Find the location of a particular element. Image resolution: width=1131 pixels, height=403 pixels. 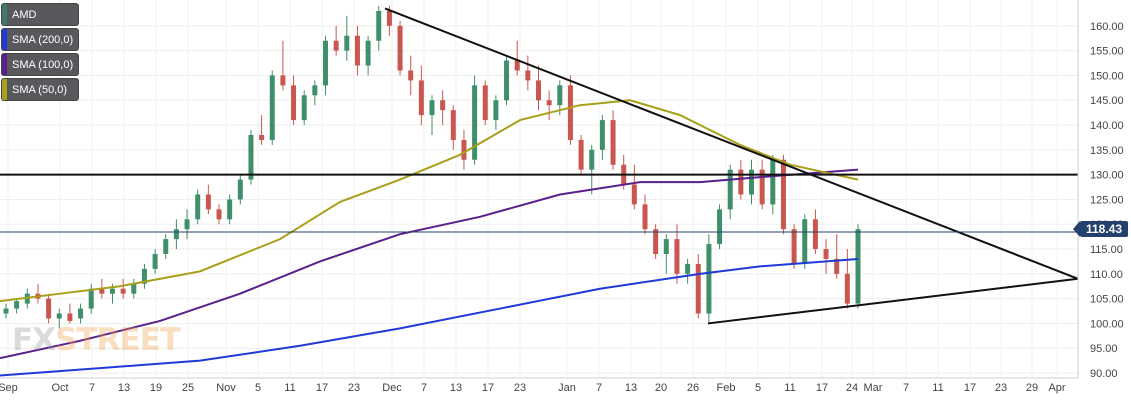

y-tick-label: 95.00 is located at coordinates (1104, 349).